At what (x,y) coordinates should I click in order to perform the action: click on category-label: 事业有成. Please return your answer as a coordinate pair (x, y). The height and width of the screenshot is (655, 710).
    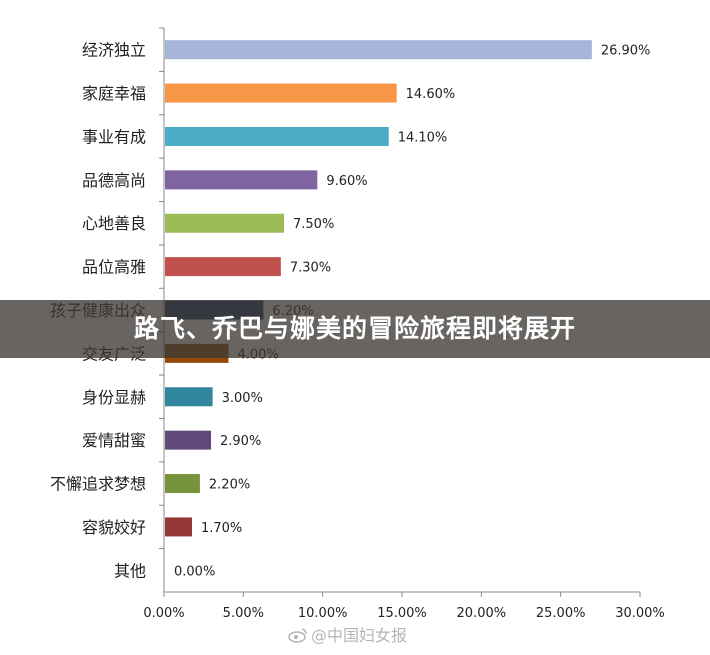
    Looking at the image, I should click on (114, 136).